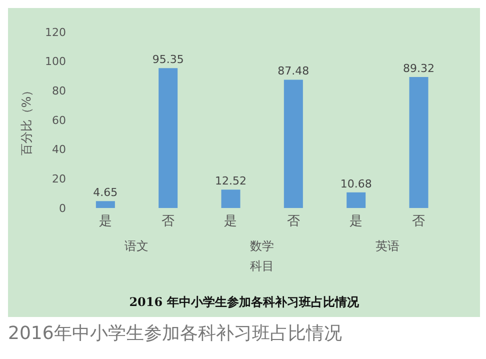 This screenshot has height=359, width=486. Describe the element at coordinates (387, 246) in the screenshot. I see `text: 英语` at that location.